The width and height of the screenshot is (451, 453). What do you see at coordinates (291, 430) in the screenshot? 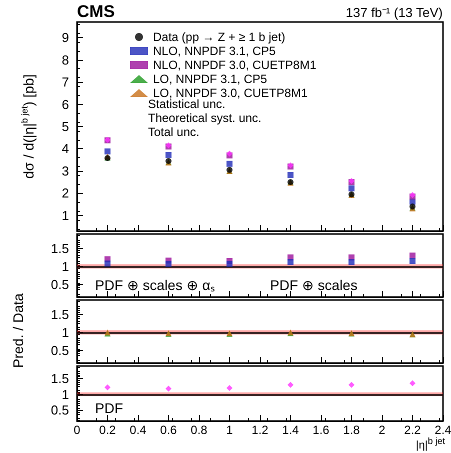
I see `x-tick-label: 1.4` at bounding box center [291, 430].